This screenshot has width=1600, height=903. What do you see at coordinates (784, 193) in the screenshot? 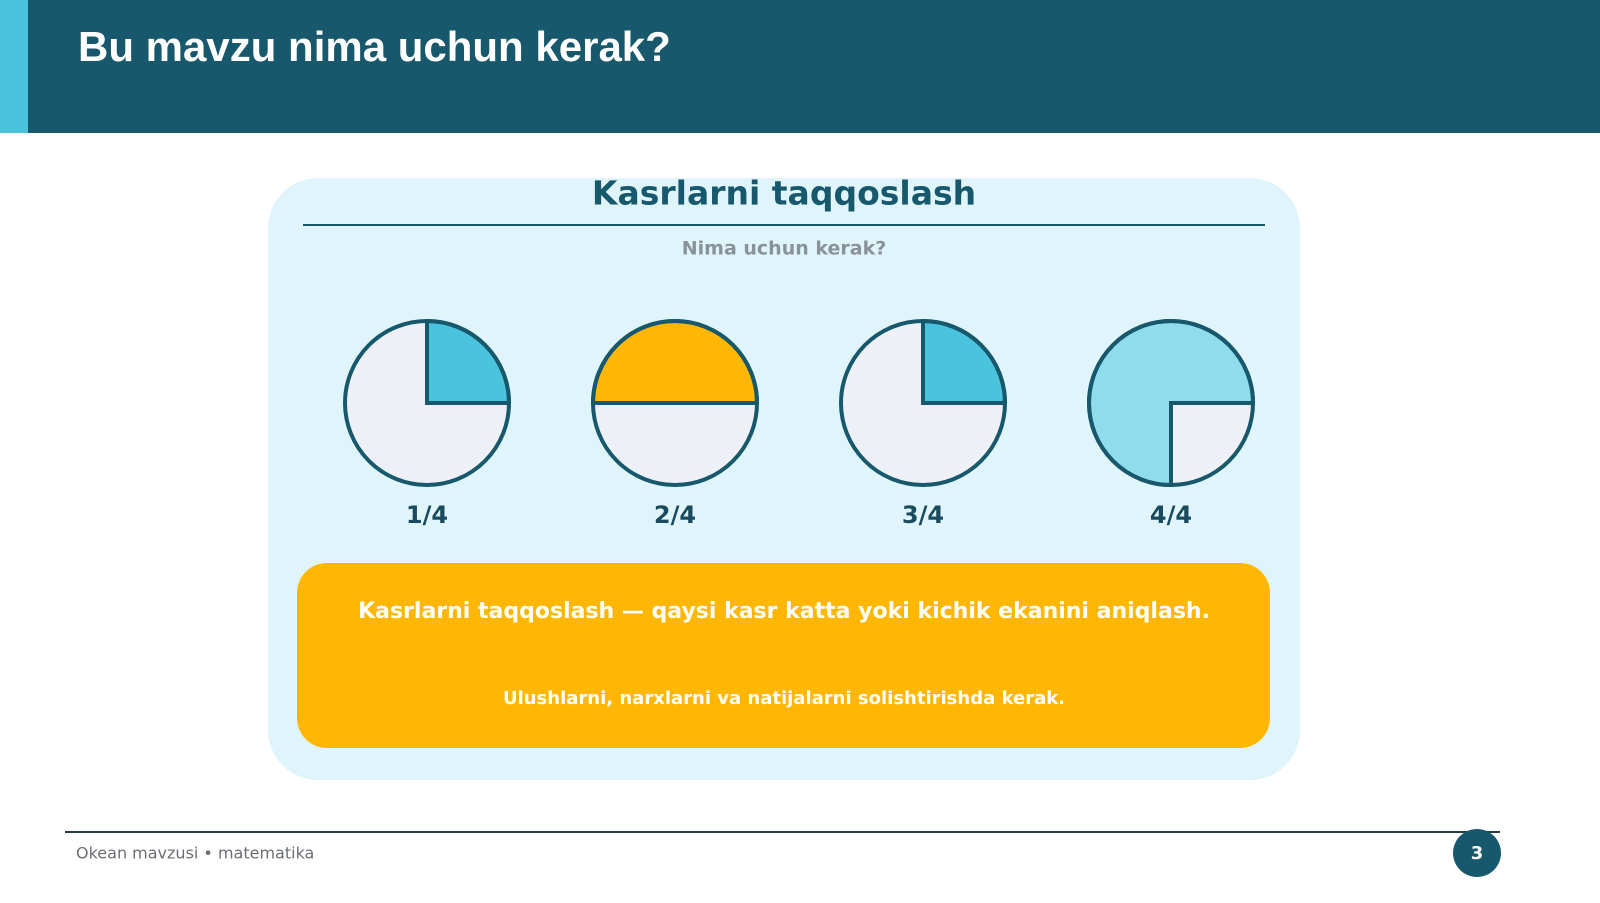
I see `panel-title: Kasrlarni taqqoslash` at bounding box center [784, 193].